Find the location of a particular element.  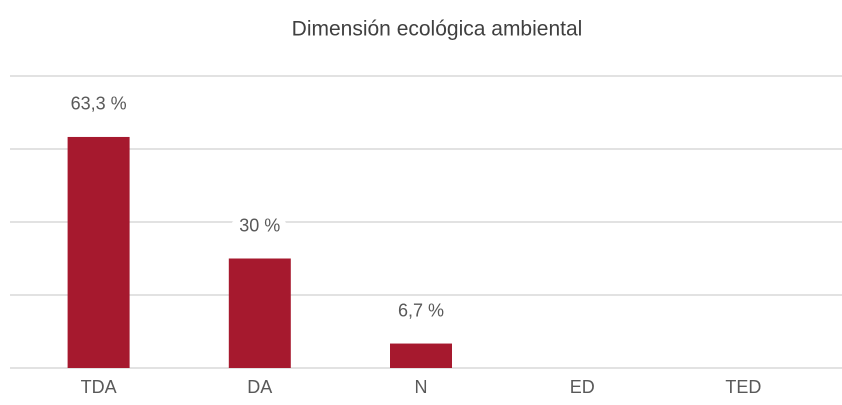

chart-title: Dimensión ecológica ambiental is located at coordinates (437, 29).